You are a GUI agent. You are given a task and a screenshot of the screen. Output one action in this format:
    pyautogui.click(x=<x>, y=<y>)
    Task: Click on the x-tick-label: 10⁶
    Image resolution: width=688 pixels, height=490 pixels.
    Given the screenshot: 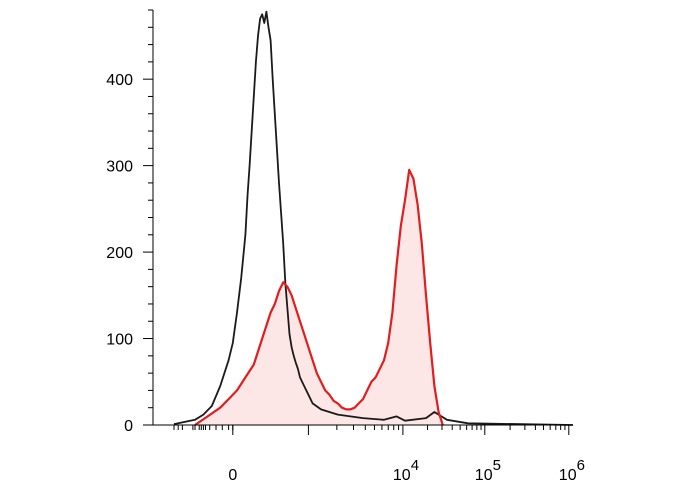 What is the action you would take?
    pyautogui.click(x=572, y=470)
    